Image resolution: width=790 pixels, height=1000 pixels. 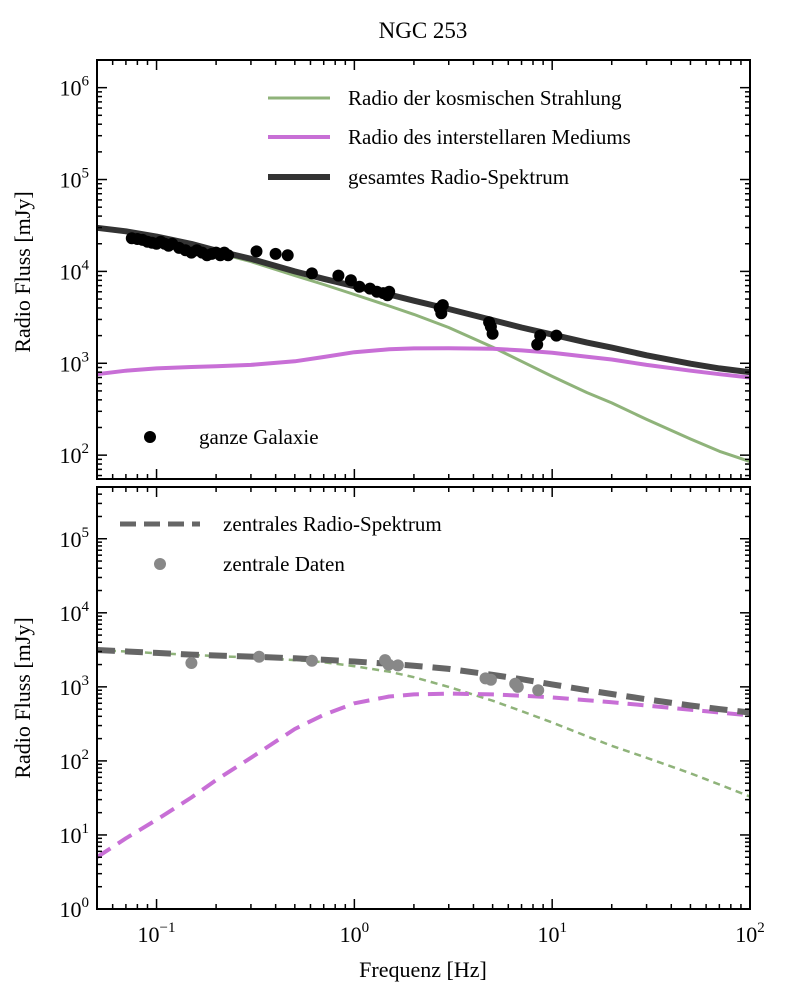 What do you see at coordinates (489, 137) in the screenshot?
I see `legend-label-ism: Radio des interstellaren Mediums` at bounding box center [489, 137].